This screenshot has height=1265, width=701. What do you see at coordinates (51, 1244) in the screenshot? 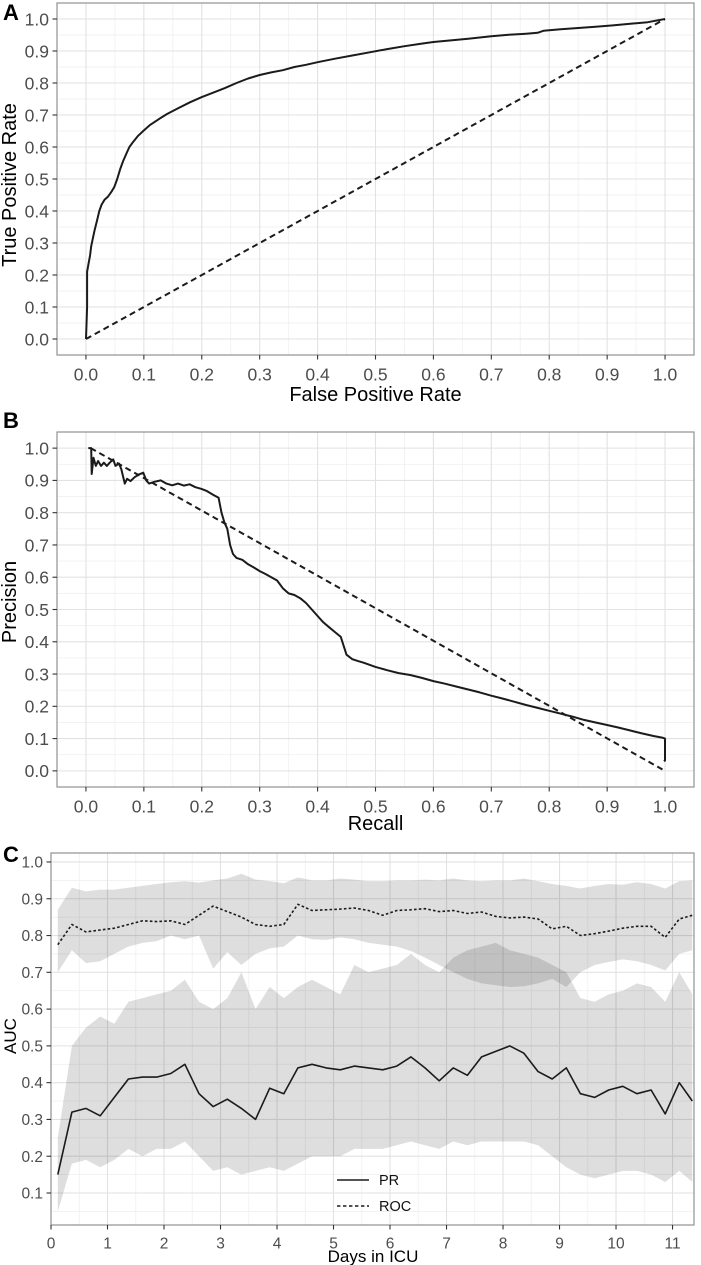
I see `svg-text: 0` at bounding box center [51, 1244].